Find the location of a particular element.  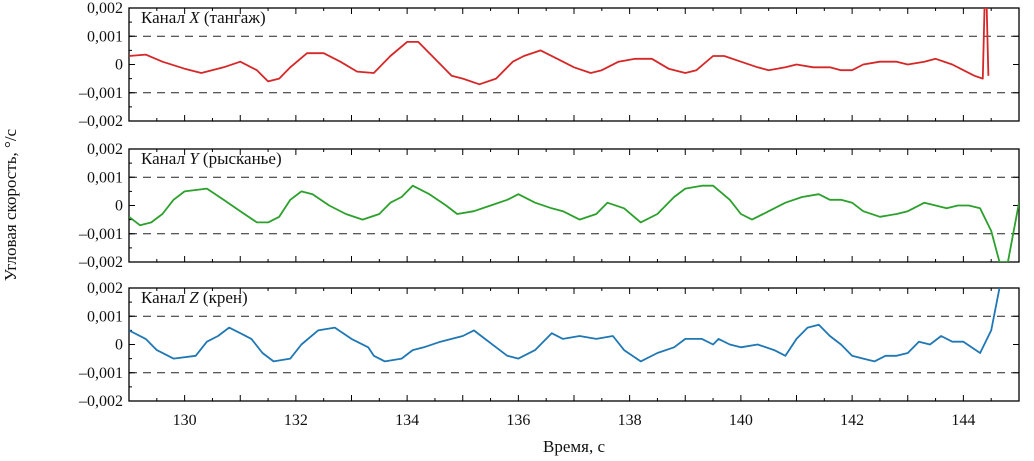

panel-title: Канал Y (рысканье) is located at coordinates (211, 158).